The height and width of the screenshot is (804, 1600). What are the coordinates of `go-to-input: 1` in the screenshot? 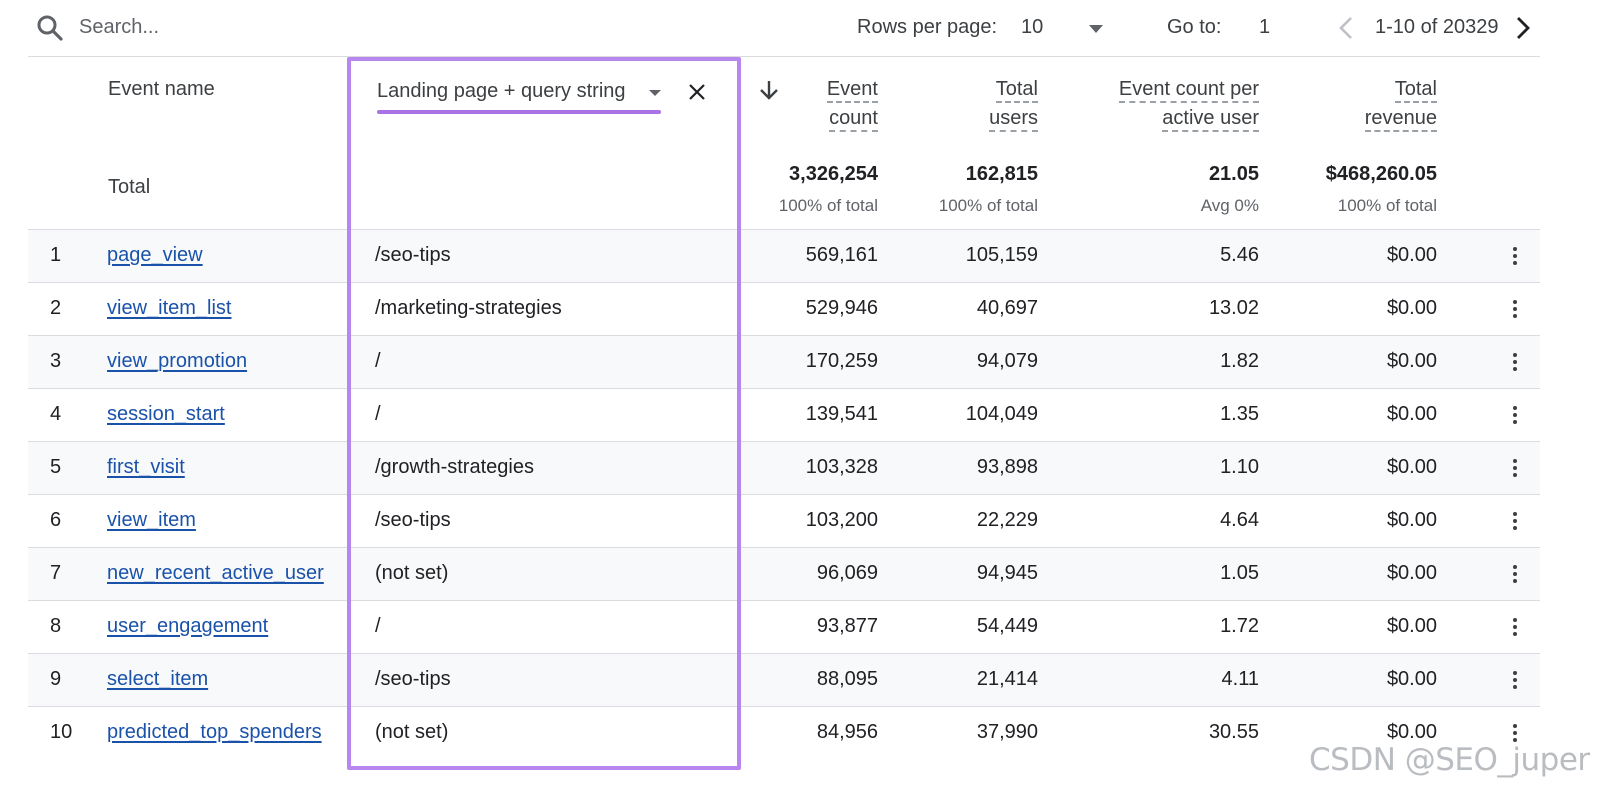 It's located at (1265, 27).